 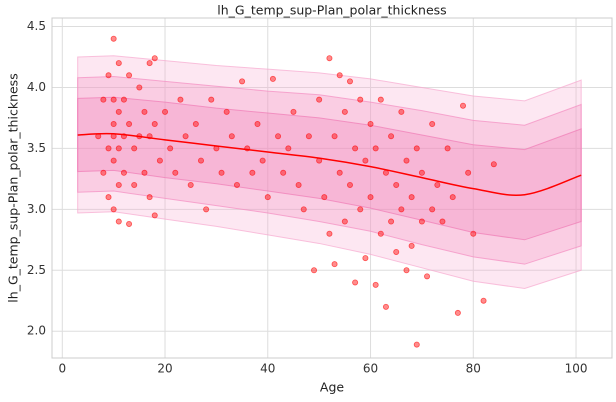 What do you see at coordinates (473, 369) in the screenshot?
I see `x-tick-label: 80` at bounding box center [473, 369].